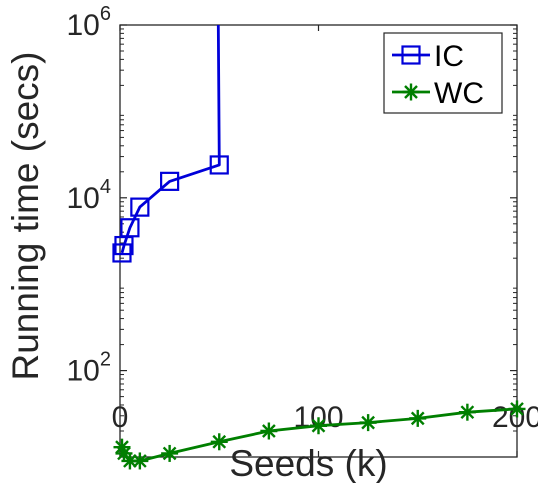 The width and height of the screenshot is (538, 483). I want to click on series-line, so click(170, 139).